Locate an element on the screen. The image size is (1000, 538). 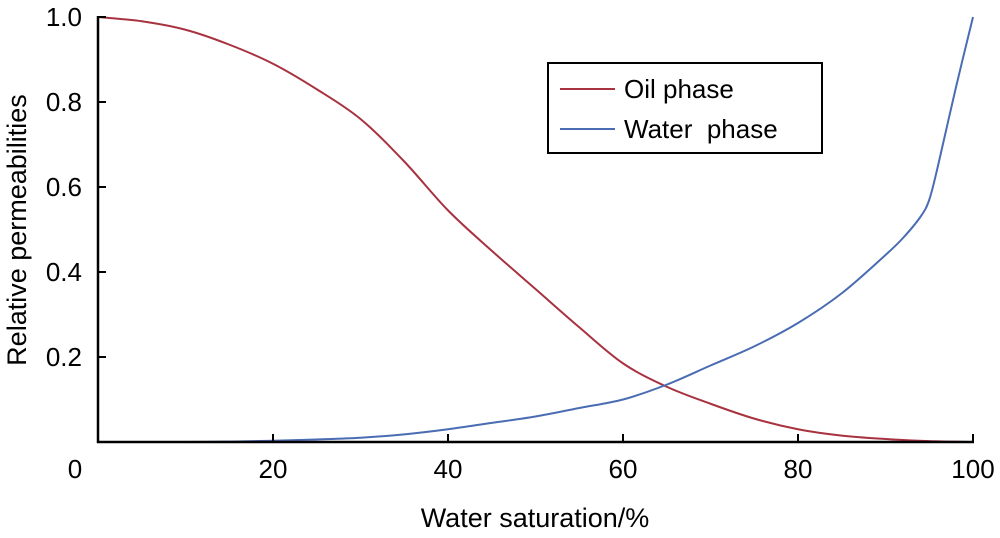
x-tick-label: 100 is located at coordinates (972, 469).